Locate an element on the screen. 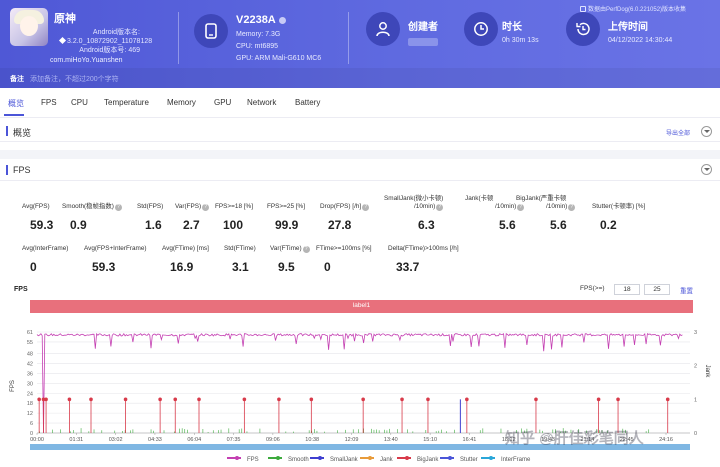 The width and height of the screenshot is (720, 467). user-icon is located at coordinates (383, 29).